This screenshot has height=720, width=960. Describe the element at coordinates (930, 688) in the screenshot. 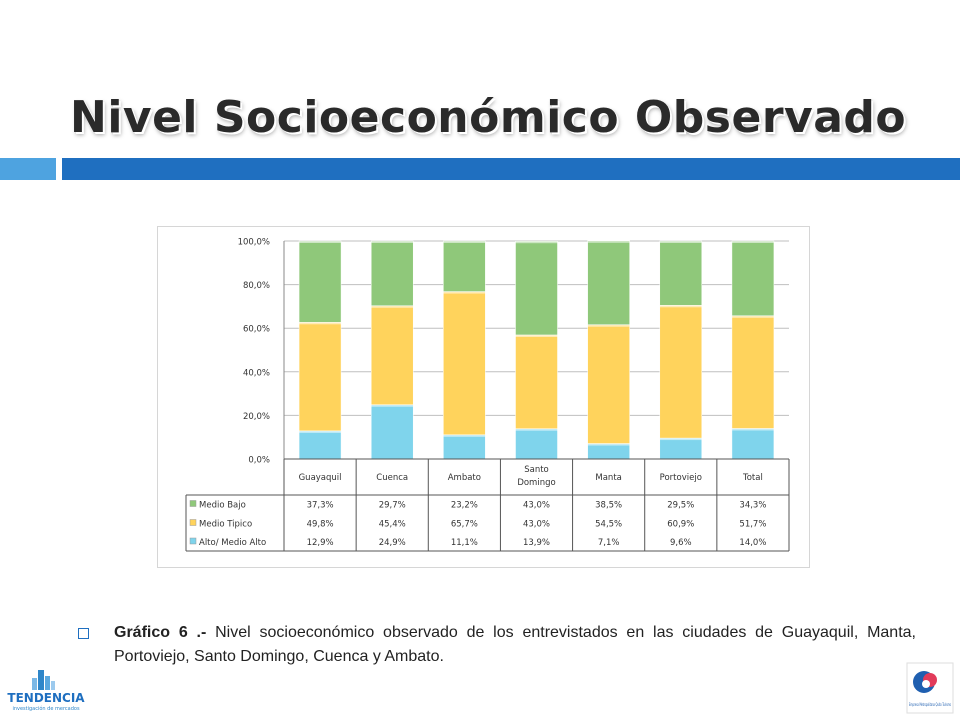

I see `quito-turismo-logo: Empresa Metropolitana Quito Turismo` at that location.